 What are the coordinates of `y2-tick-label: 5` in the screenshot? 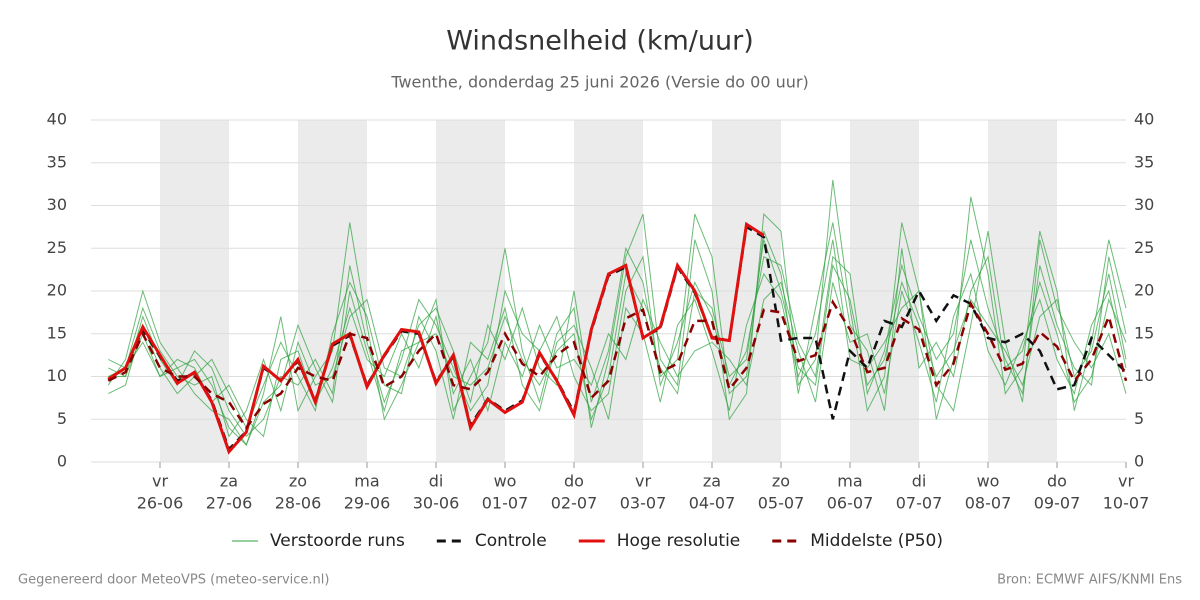 It's located at (1139, 418).